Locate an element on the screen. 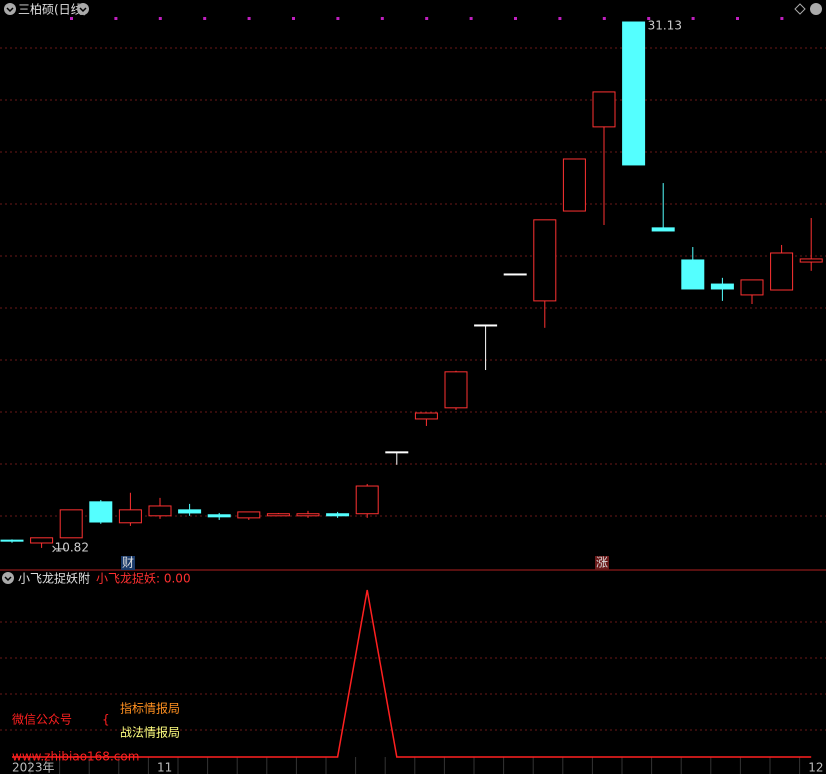 Image resolution: width=826 pixels, height=774 pixels. watermark-brace: { is located at coordinates (106, 720).